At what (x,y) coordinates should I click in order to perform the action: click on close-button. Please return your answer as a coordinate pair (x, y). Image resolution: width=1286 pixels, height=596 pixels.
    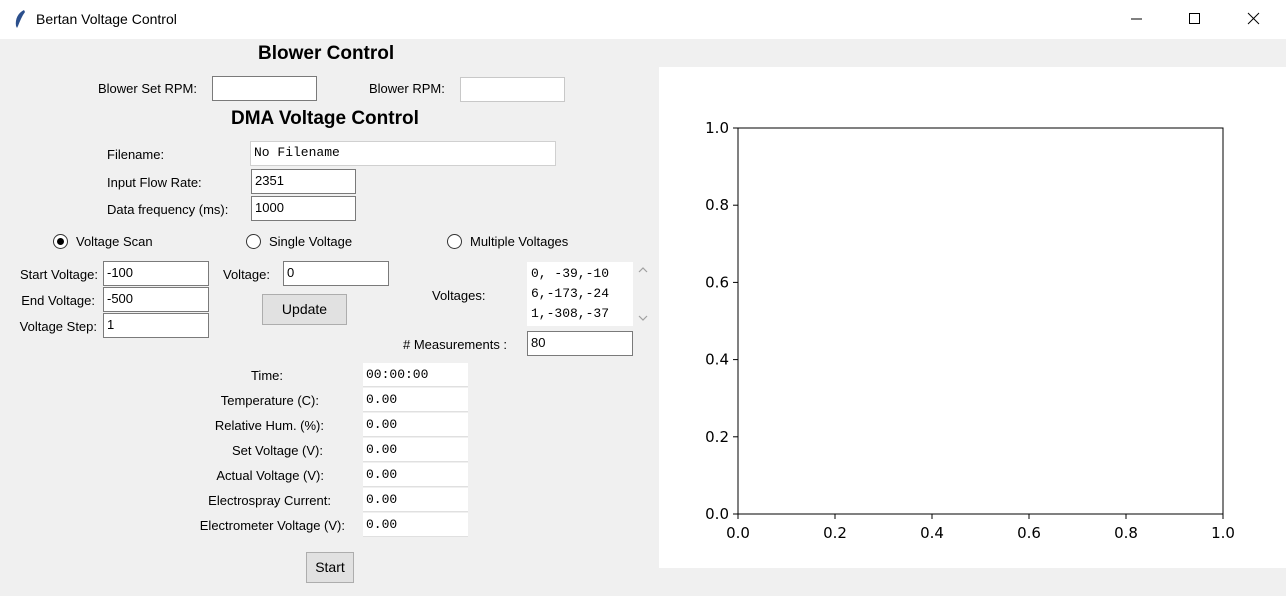
    Looking at the image, I should click on (1254, 19).